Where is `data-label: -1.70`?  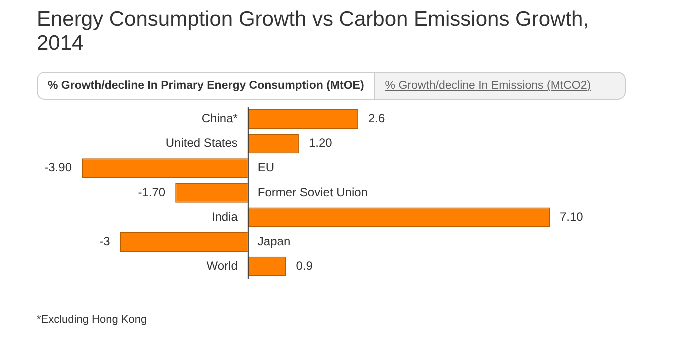 data-label: -1.70 is located at coordinates (152, 192).